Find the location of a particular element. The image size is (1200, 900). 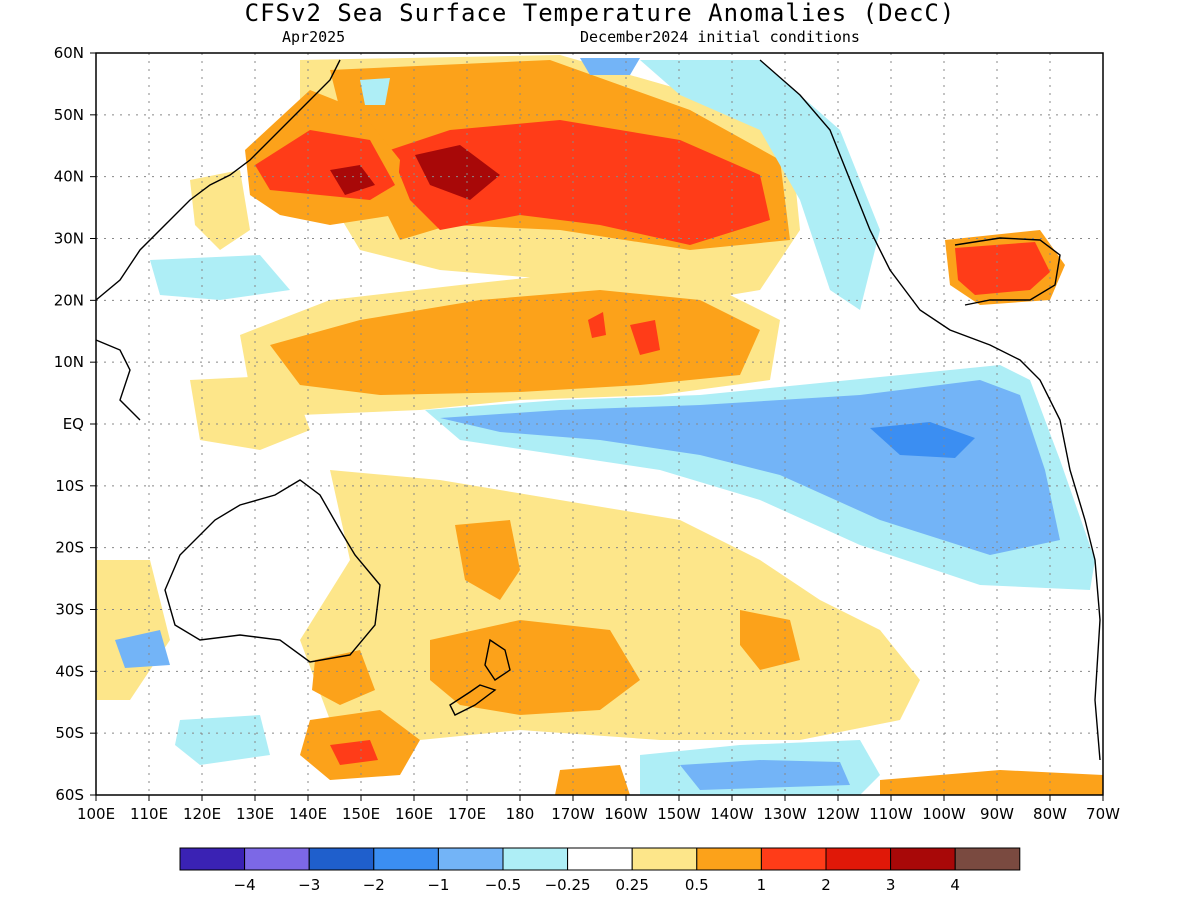

lon-label: 140E is located at coordinates (308, 814).